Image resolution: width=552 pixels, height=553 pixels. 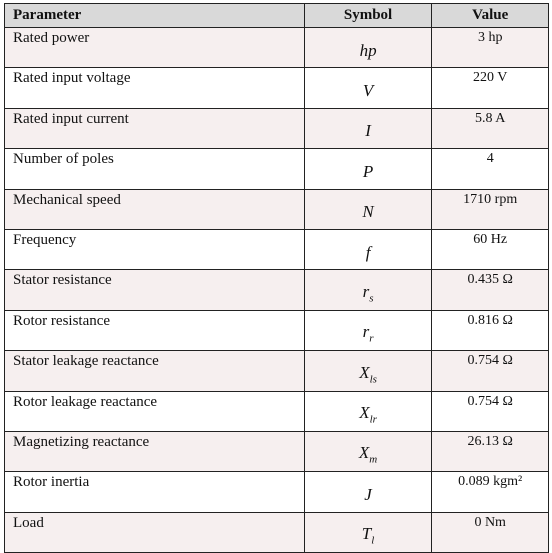 I want to click on table-row: Stator resistance rs 0.435 Ω, so click(x=276, y=290).